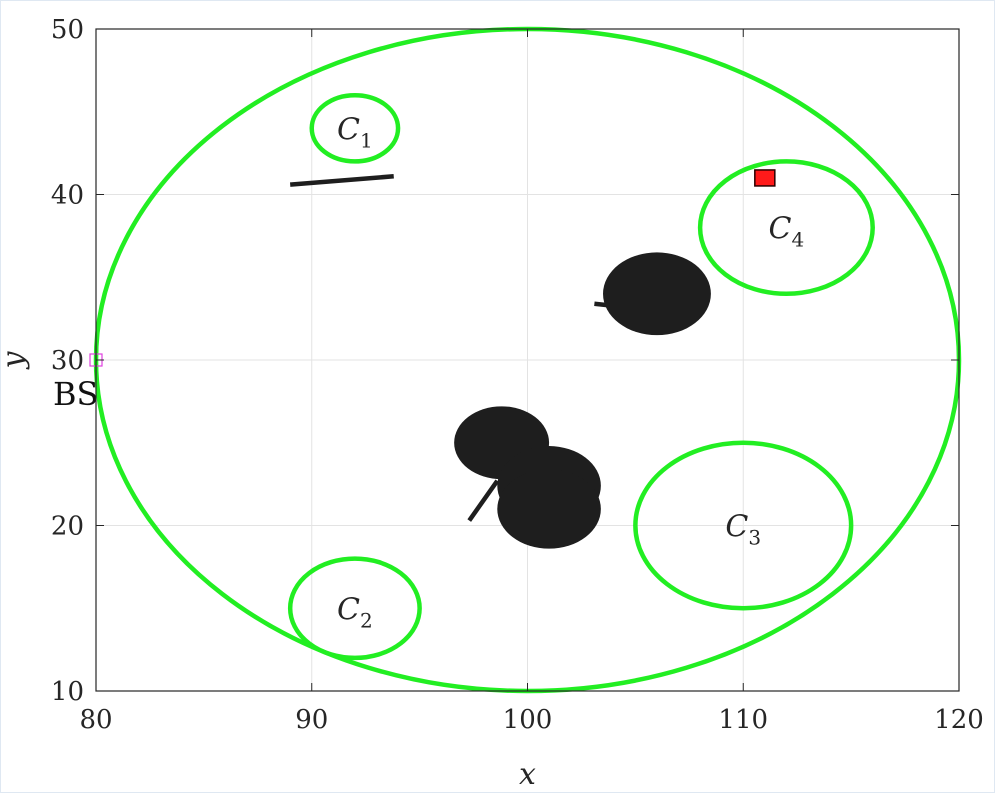 The width and height of the screenshot is (995, 798). Describe the element at coordinates (311, 720) in the screenshot. I see `x-tick-label: 90` at that location.